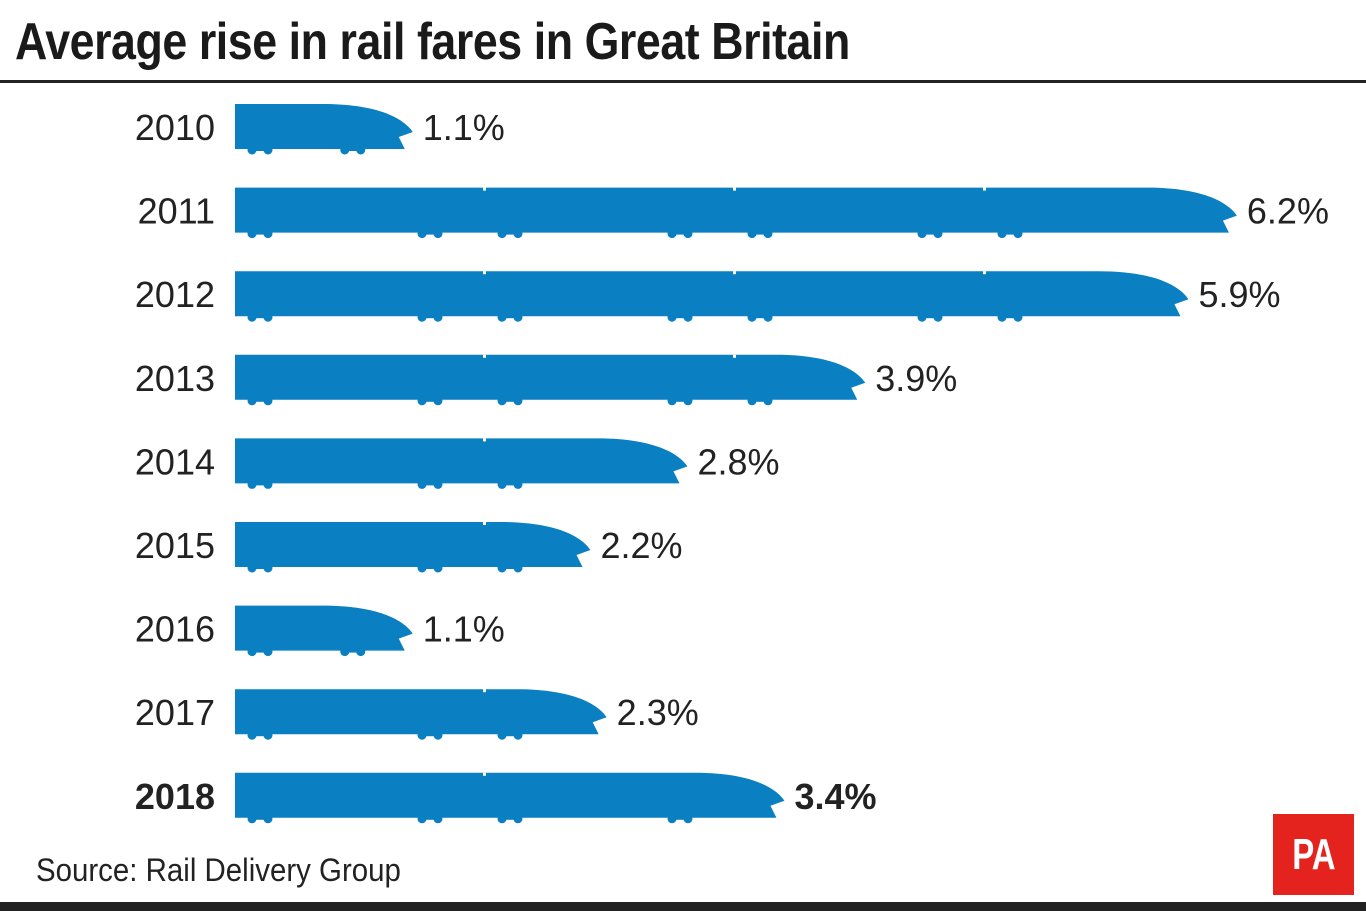 This screenshot has height=911, width=1366. I want to click on value-label: 2.3%, so click(658, 712).